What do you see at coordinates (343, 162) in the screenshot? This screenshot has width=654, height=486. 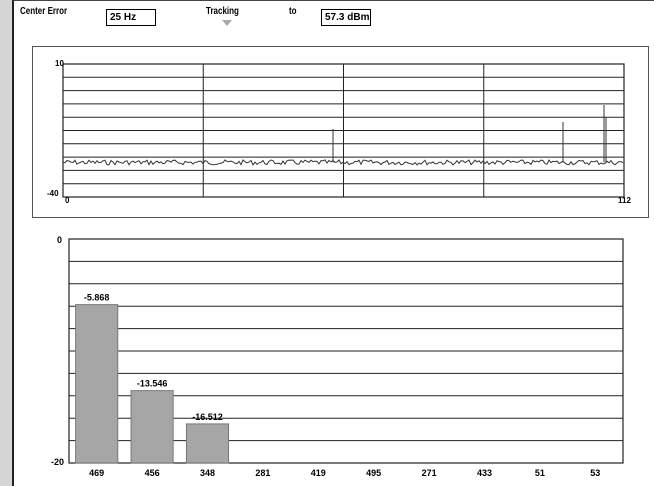 I see `spectrum-trace` at bounding box center [343, 162].